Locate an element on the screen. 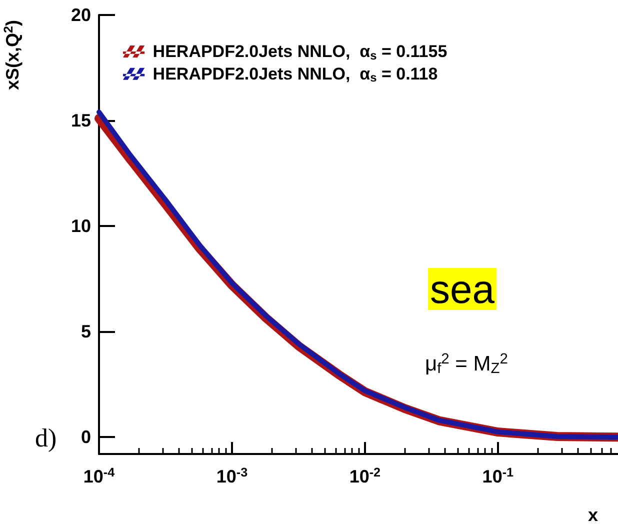 The image size is (618, 524). text: d) is located at coordinates (46, 438).